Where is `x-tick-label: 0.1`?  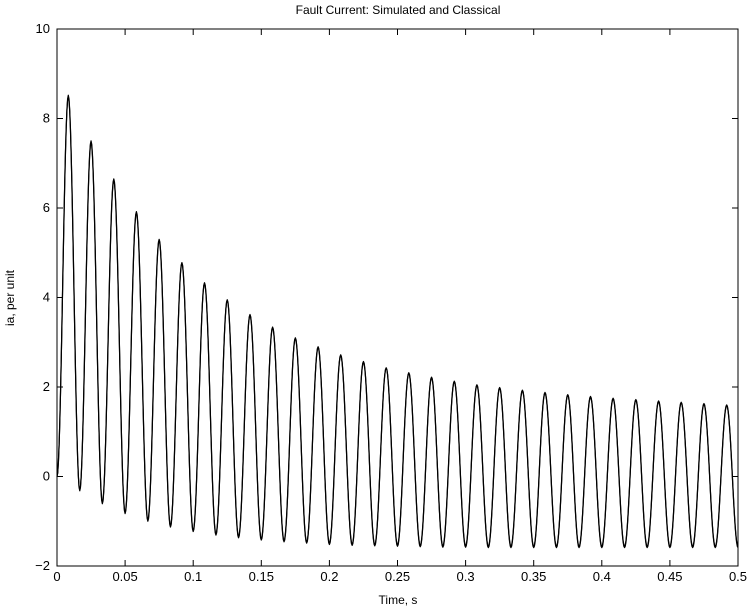
x-tick-label: 0.1 is located at coordinates (193, 576).